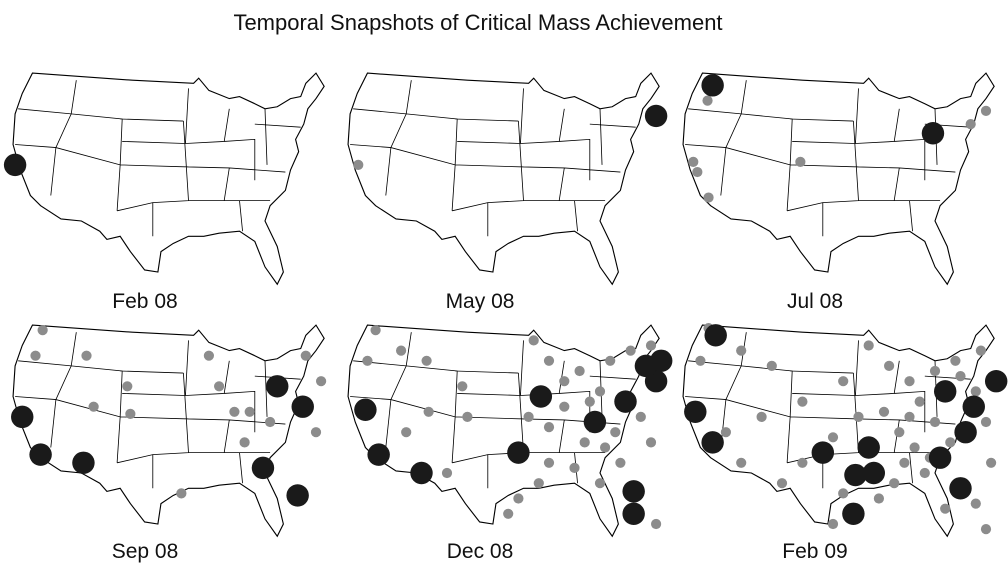  I want to click on panel-label: Feb 09, so click(814, 551).